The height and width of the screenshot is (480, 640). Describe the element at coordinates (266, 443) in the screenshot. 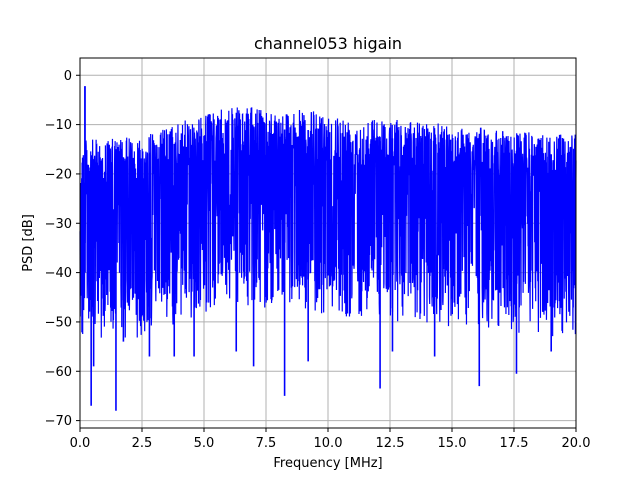

I see `x-tick-label: 7.5` at that location.